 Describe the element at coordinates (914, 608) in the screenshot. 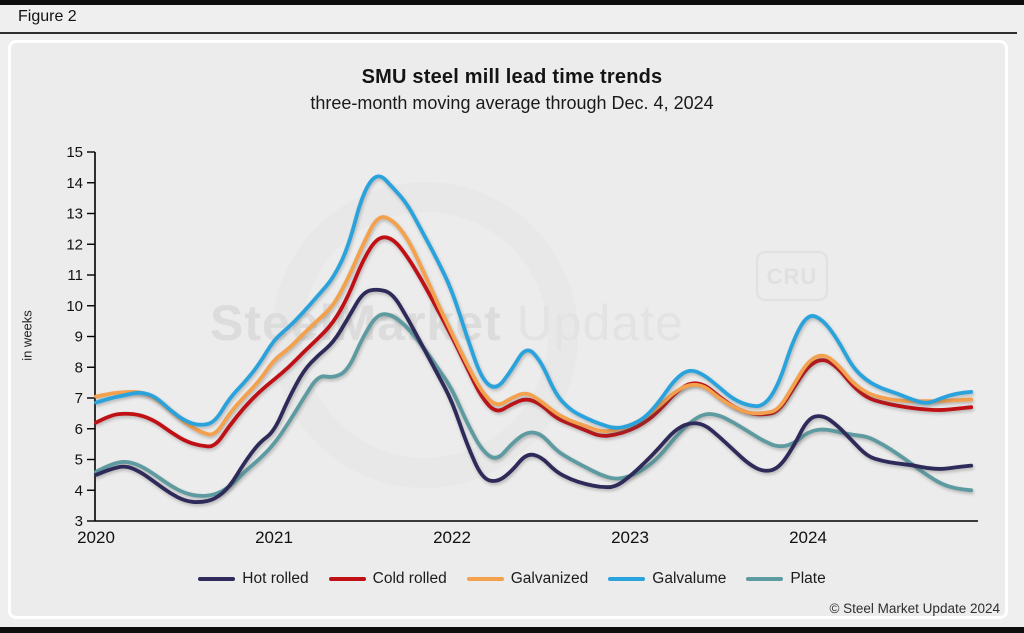

I see `copyright-text: © Steel Market Update 2024` at that location.